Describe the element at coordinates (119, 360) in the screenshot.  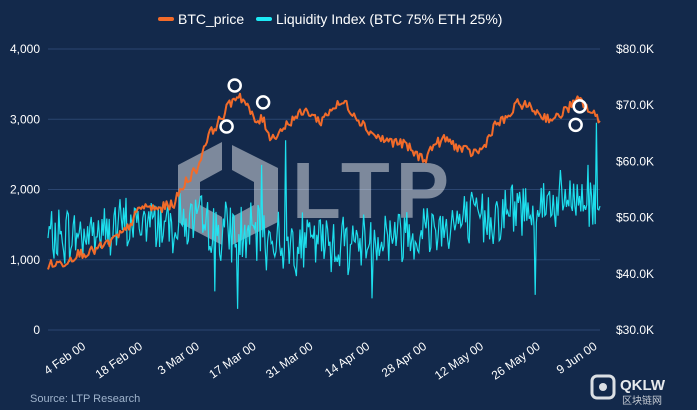
I see `x-tick-label: 18 Feb 00` at that location.